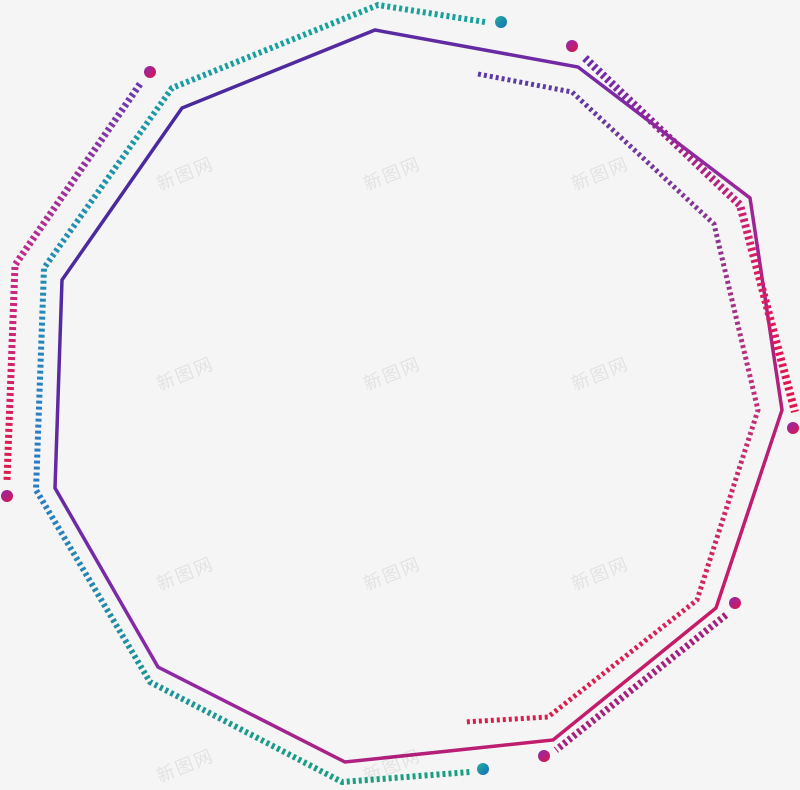 The height and width of the screenshot is (790, 800). What do you see at coordinates (690, 234) in the screenshot?
I see `right-outer-dashed-segment` at bounding box center [690, 234].